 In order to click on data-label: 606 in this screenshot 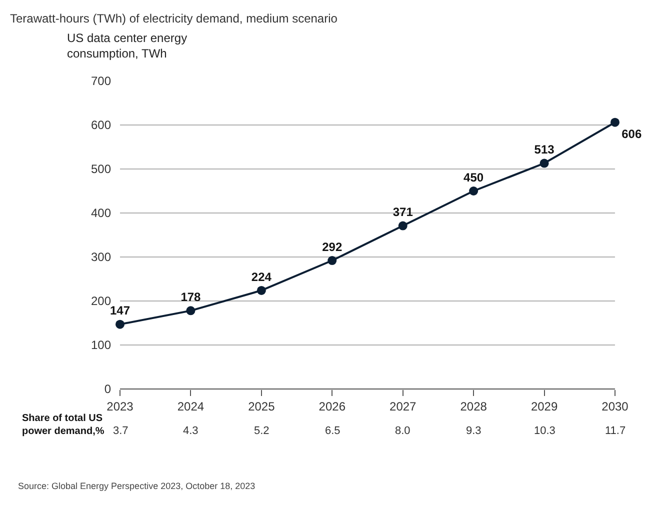, I will do `click(632, 133)`.